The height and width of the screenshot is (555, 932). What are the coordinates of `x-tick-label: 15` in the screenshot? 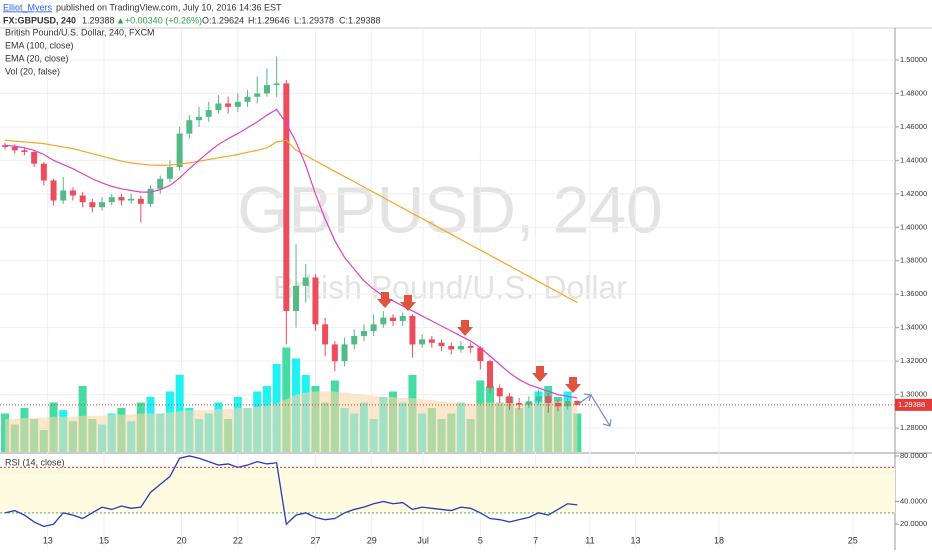 It's located at (104, 540).